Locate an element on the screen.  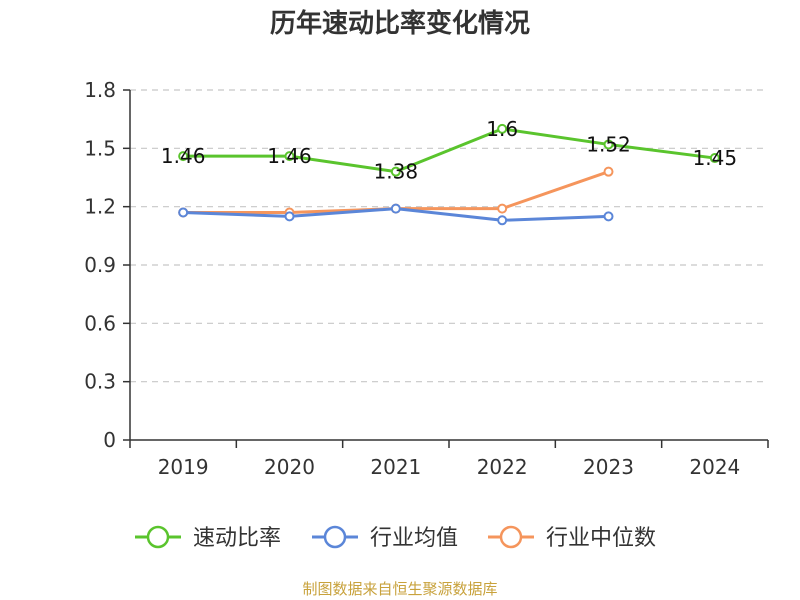
legend-item: 行业均值 is located at coordinates (385, 538).